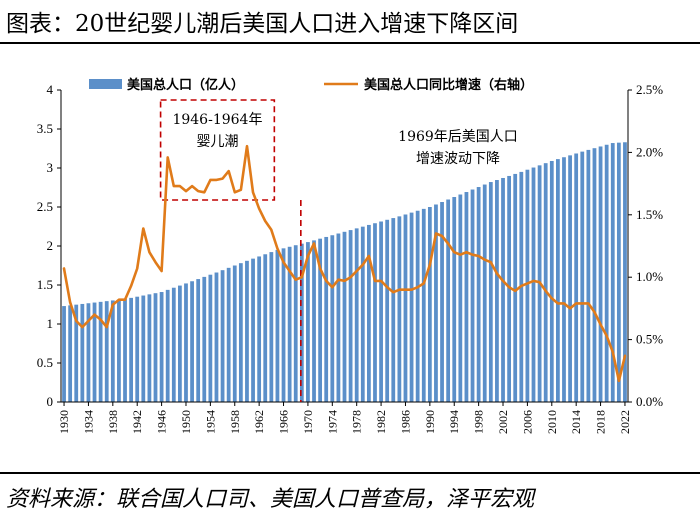 This screenshot has height=514, width=700. What do you see at coordinates (45, 362) in the screenshot?
I see `left-tick-label: 0.5` at bounding box center [45, 362].